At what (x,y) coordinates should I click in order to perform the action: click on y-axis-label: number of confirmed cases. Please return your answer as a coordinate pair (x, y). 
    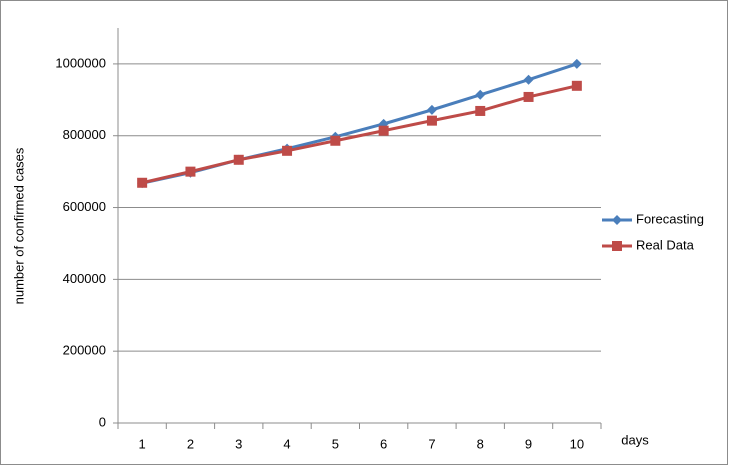
    Looking at the image, I should click on (18, 225).